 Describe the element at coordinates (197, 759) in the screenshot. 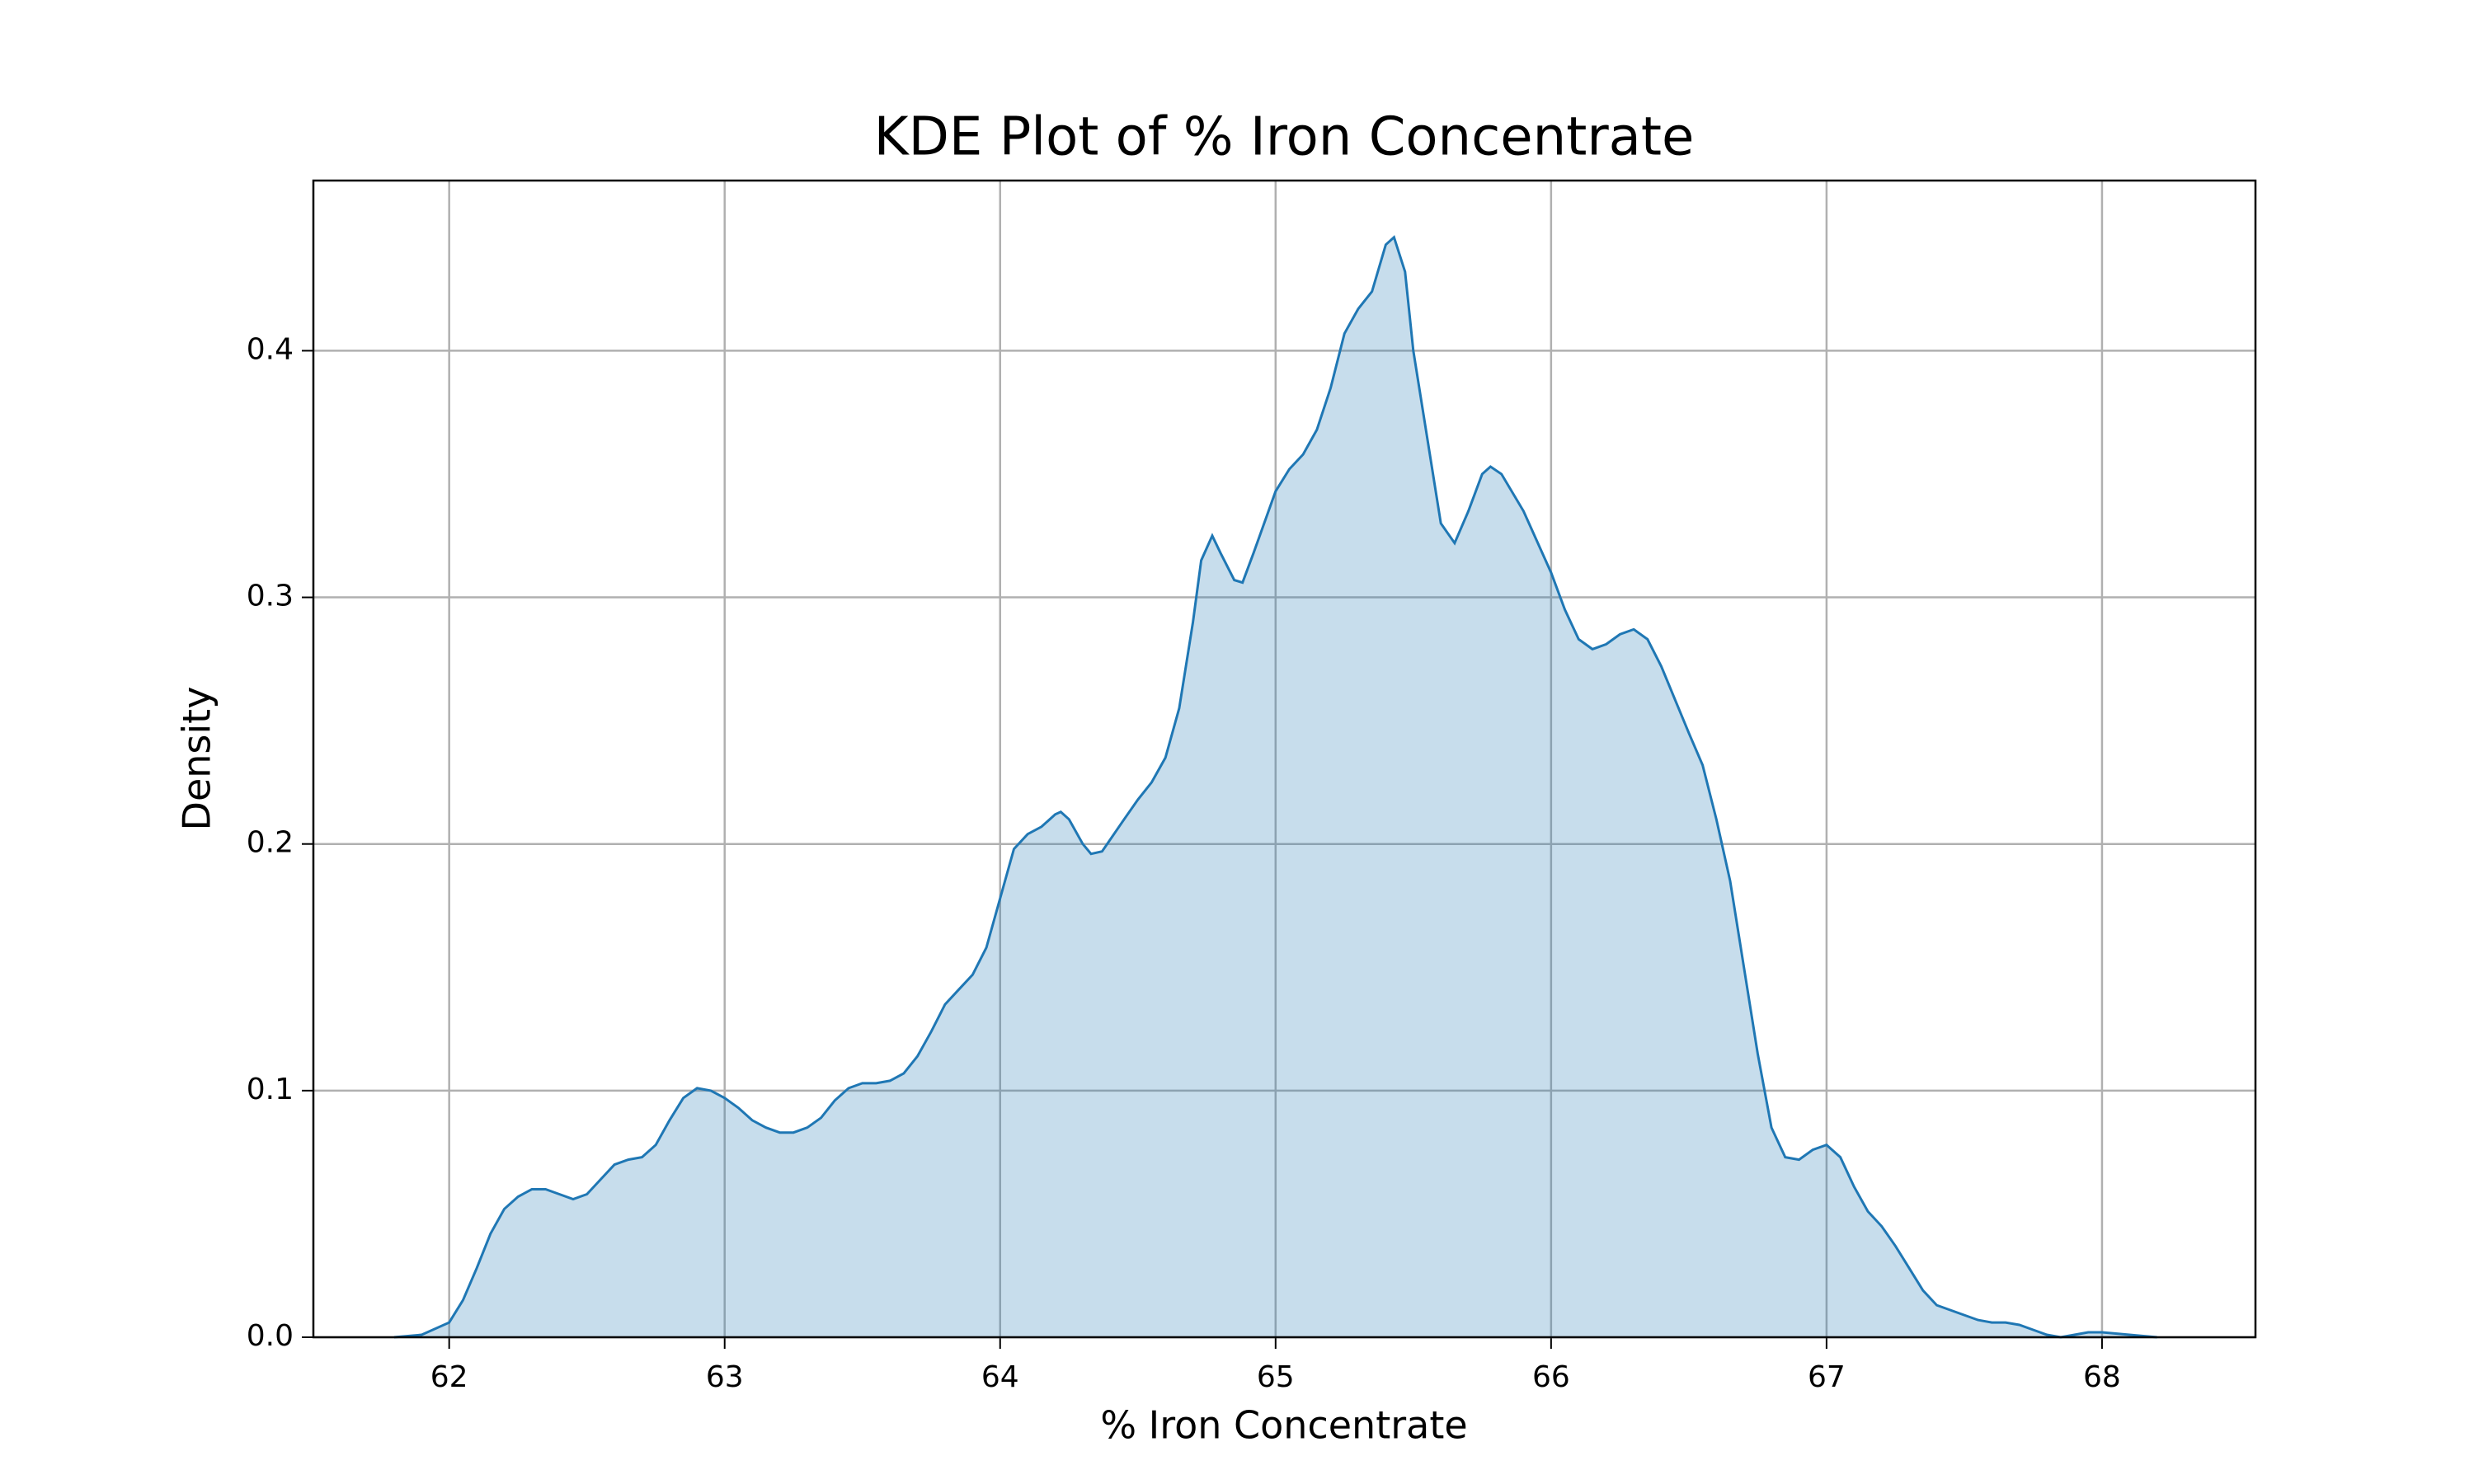

I see `y-axis-label: Density` at that location.